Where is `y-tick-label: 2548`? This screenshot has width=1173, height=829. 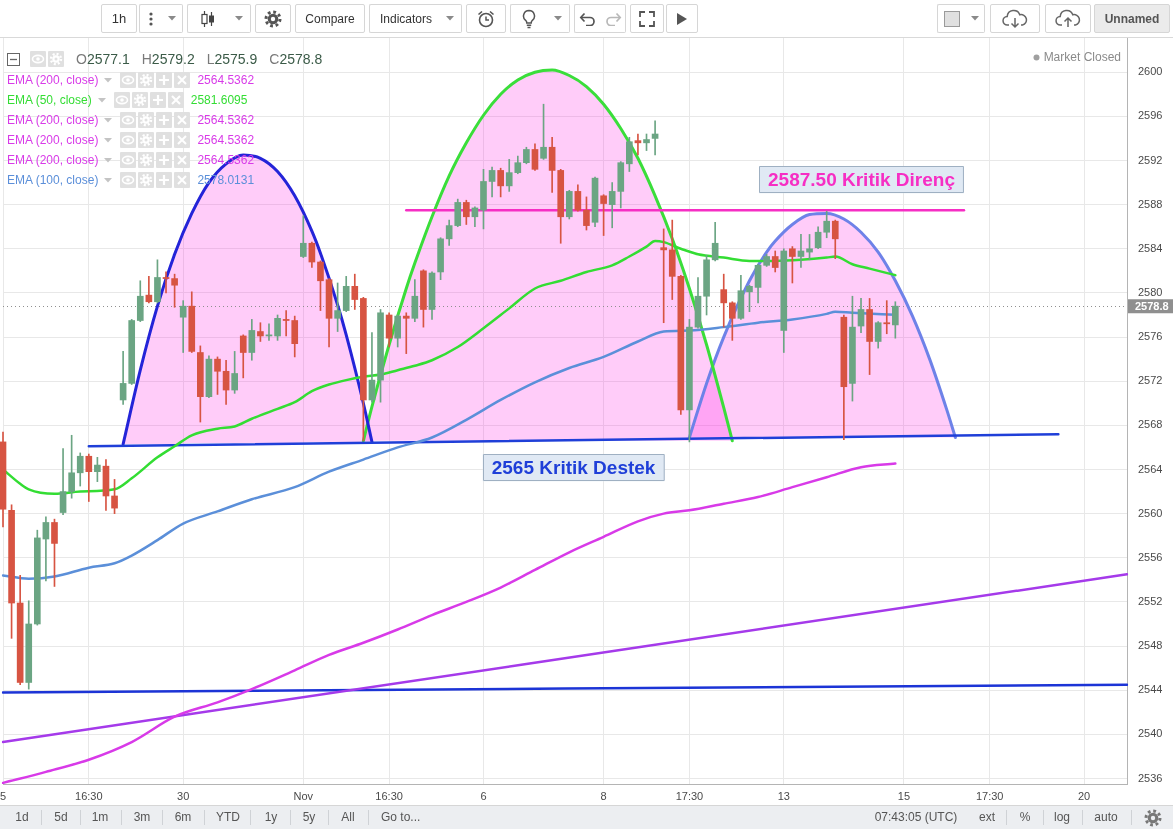
y-tick-label: 2548 is located at coordinates (1150, 645).